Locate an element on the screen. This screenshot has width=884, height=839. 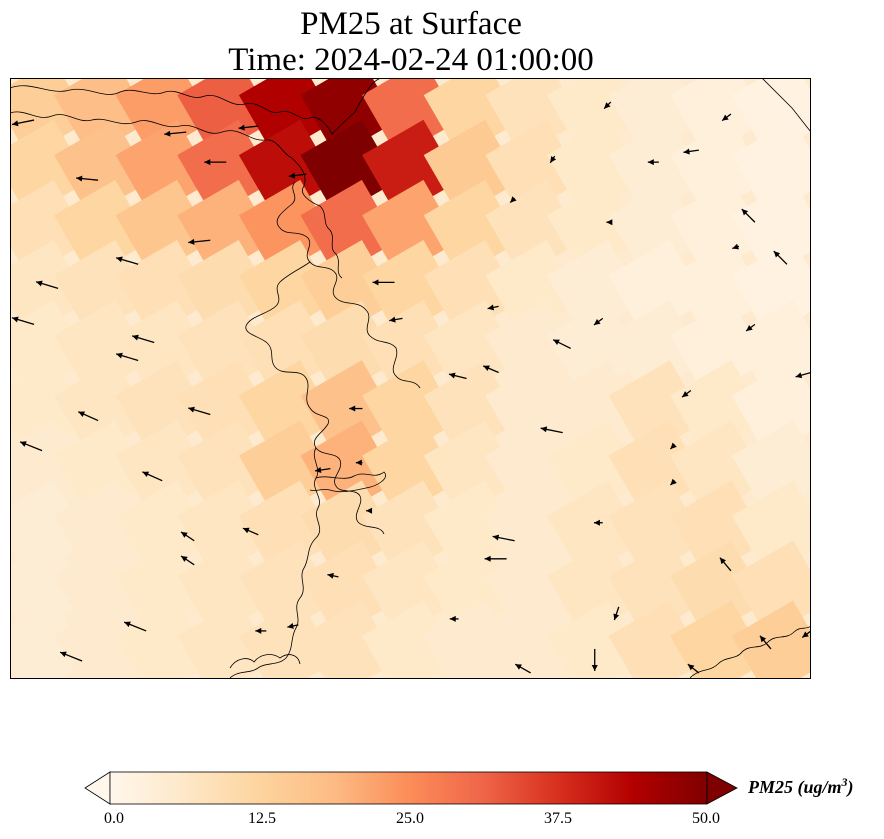
colorbar-tick-label: 37.5 is located at coordinates (558, 818).